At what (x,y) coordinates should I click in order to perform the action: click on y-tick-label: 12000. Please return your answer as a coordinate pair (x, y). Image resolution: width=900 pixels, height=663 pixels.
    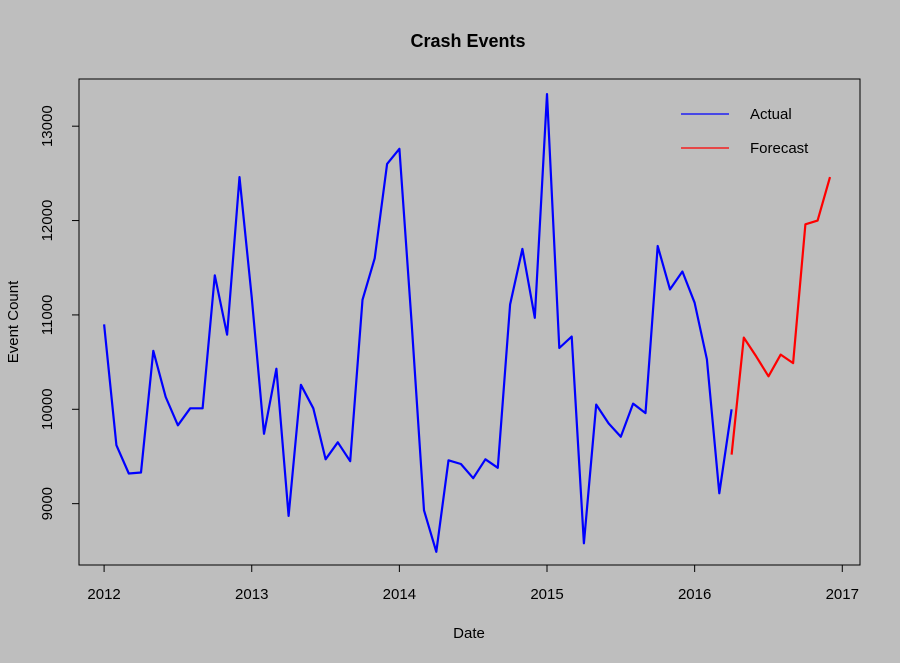
    Looking at the image, I should click on (47, 221).